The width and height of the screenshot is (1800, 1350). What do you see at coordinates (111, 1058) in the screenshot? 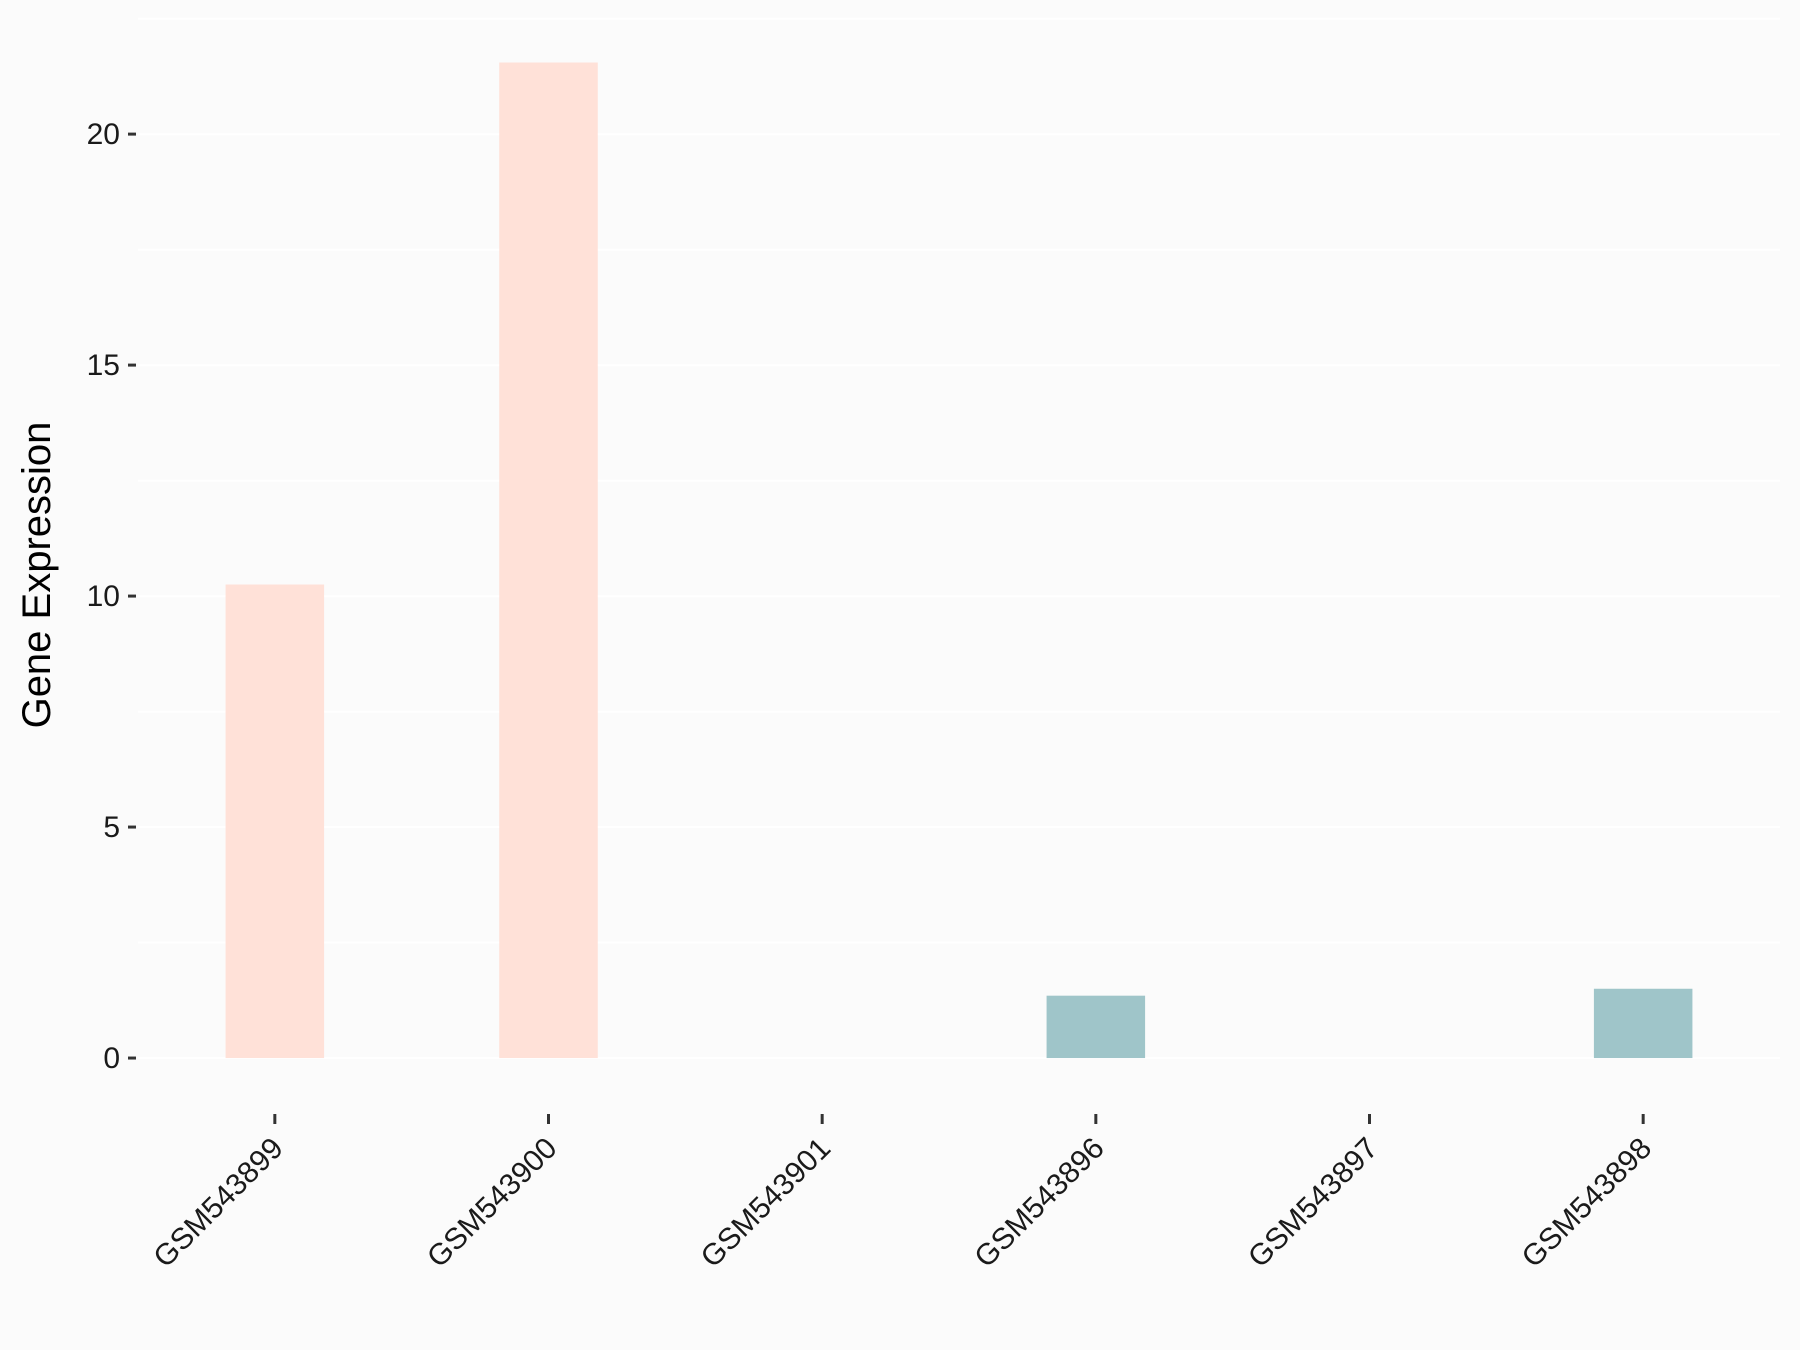
I see `y-tick-label: 0` at bounding box center [111, 1058].